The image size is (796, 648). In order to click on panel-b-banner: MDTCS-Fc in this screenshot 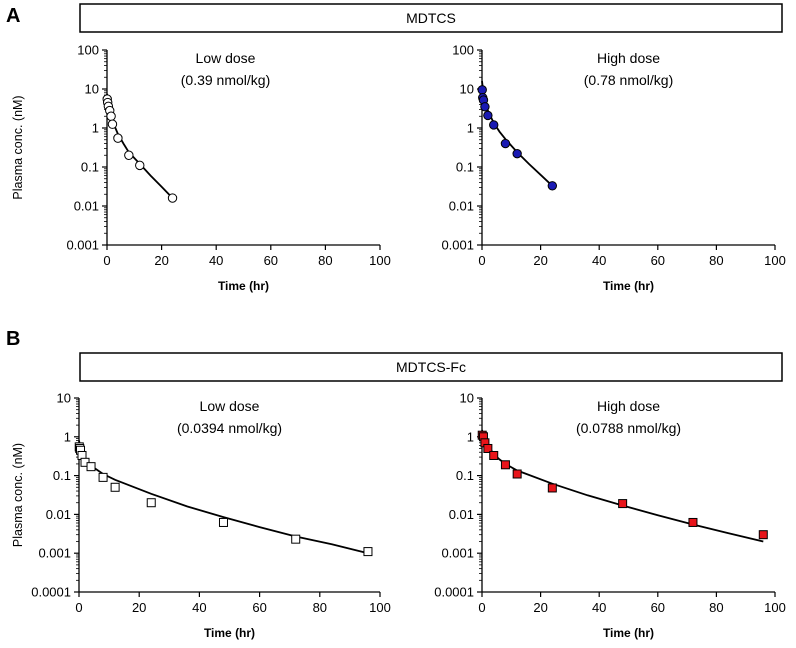, I will do `click(431, 367)`.